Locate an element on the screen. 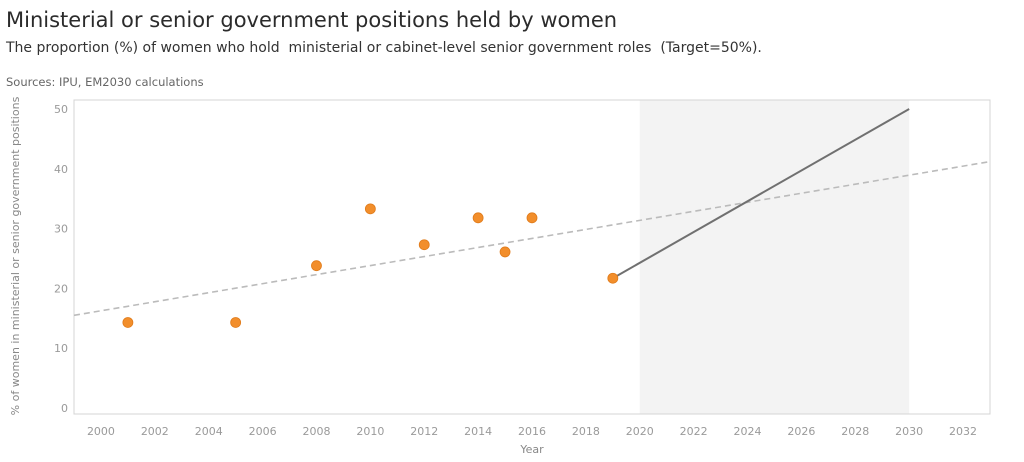  x-tick-label: 2004 is located at coordinates (209, 431).